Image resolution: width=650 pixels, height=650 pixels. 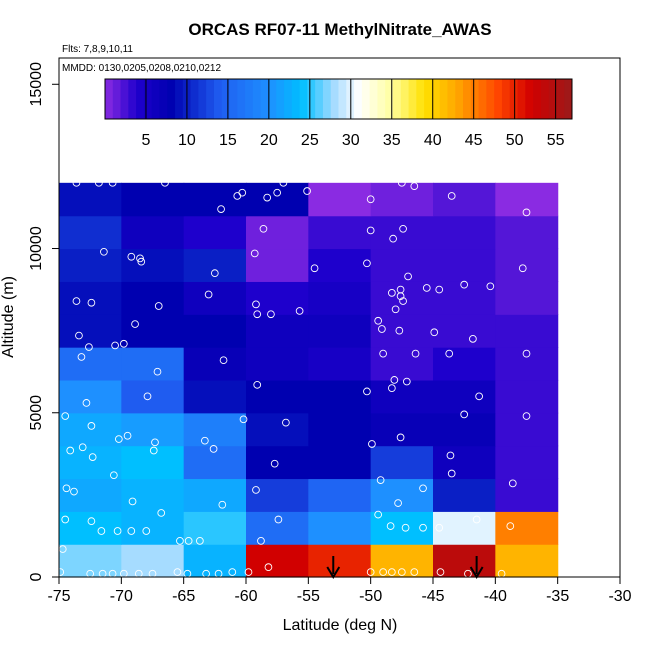 What do you see at coordinates (308, 596) in the screenshot?
I see `x-tick-label: -55` at bounding box center [308, 596].